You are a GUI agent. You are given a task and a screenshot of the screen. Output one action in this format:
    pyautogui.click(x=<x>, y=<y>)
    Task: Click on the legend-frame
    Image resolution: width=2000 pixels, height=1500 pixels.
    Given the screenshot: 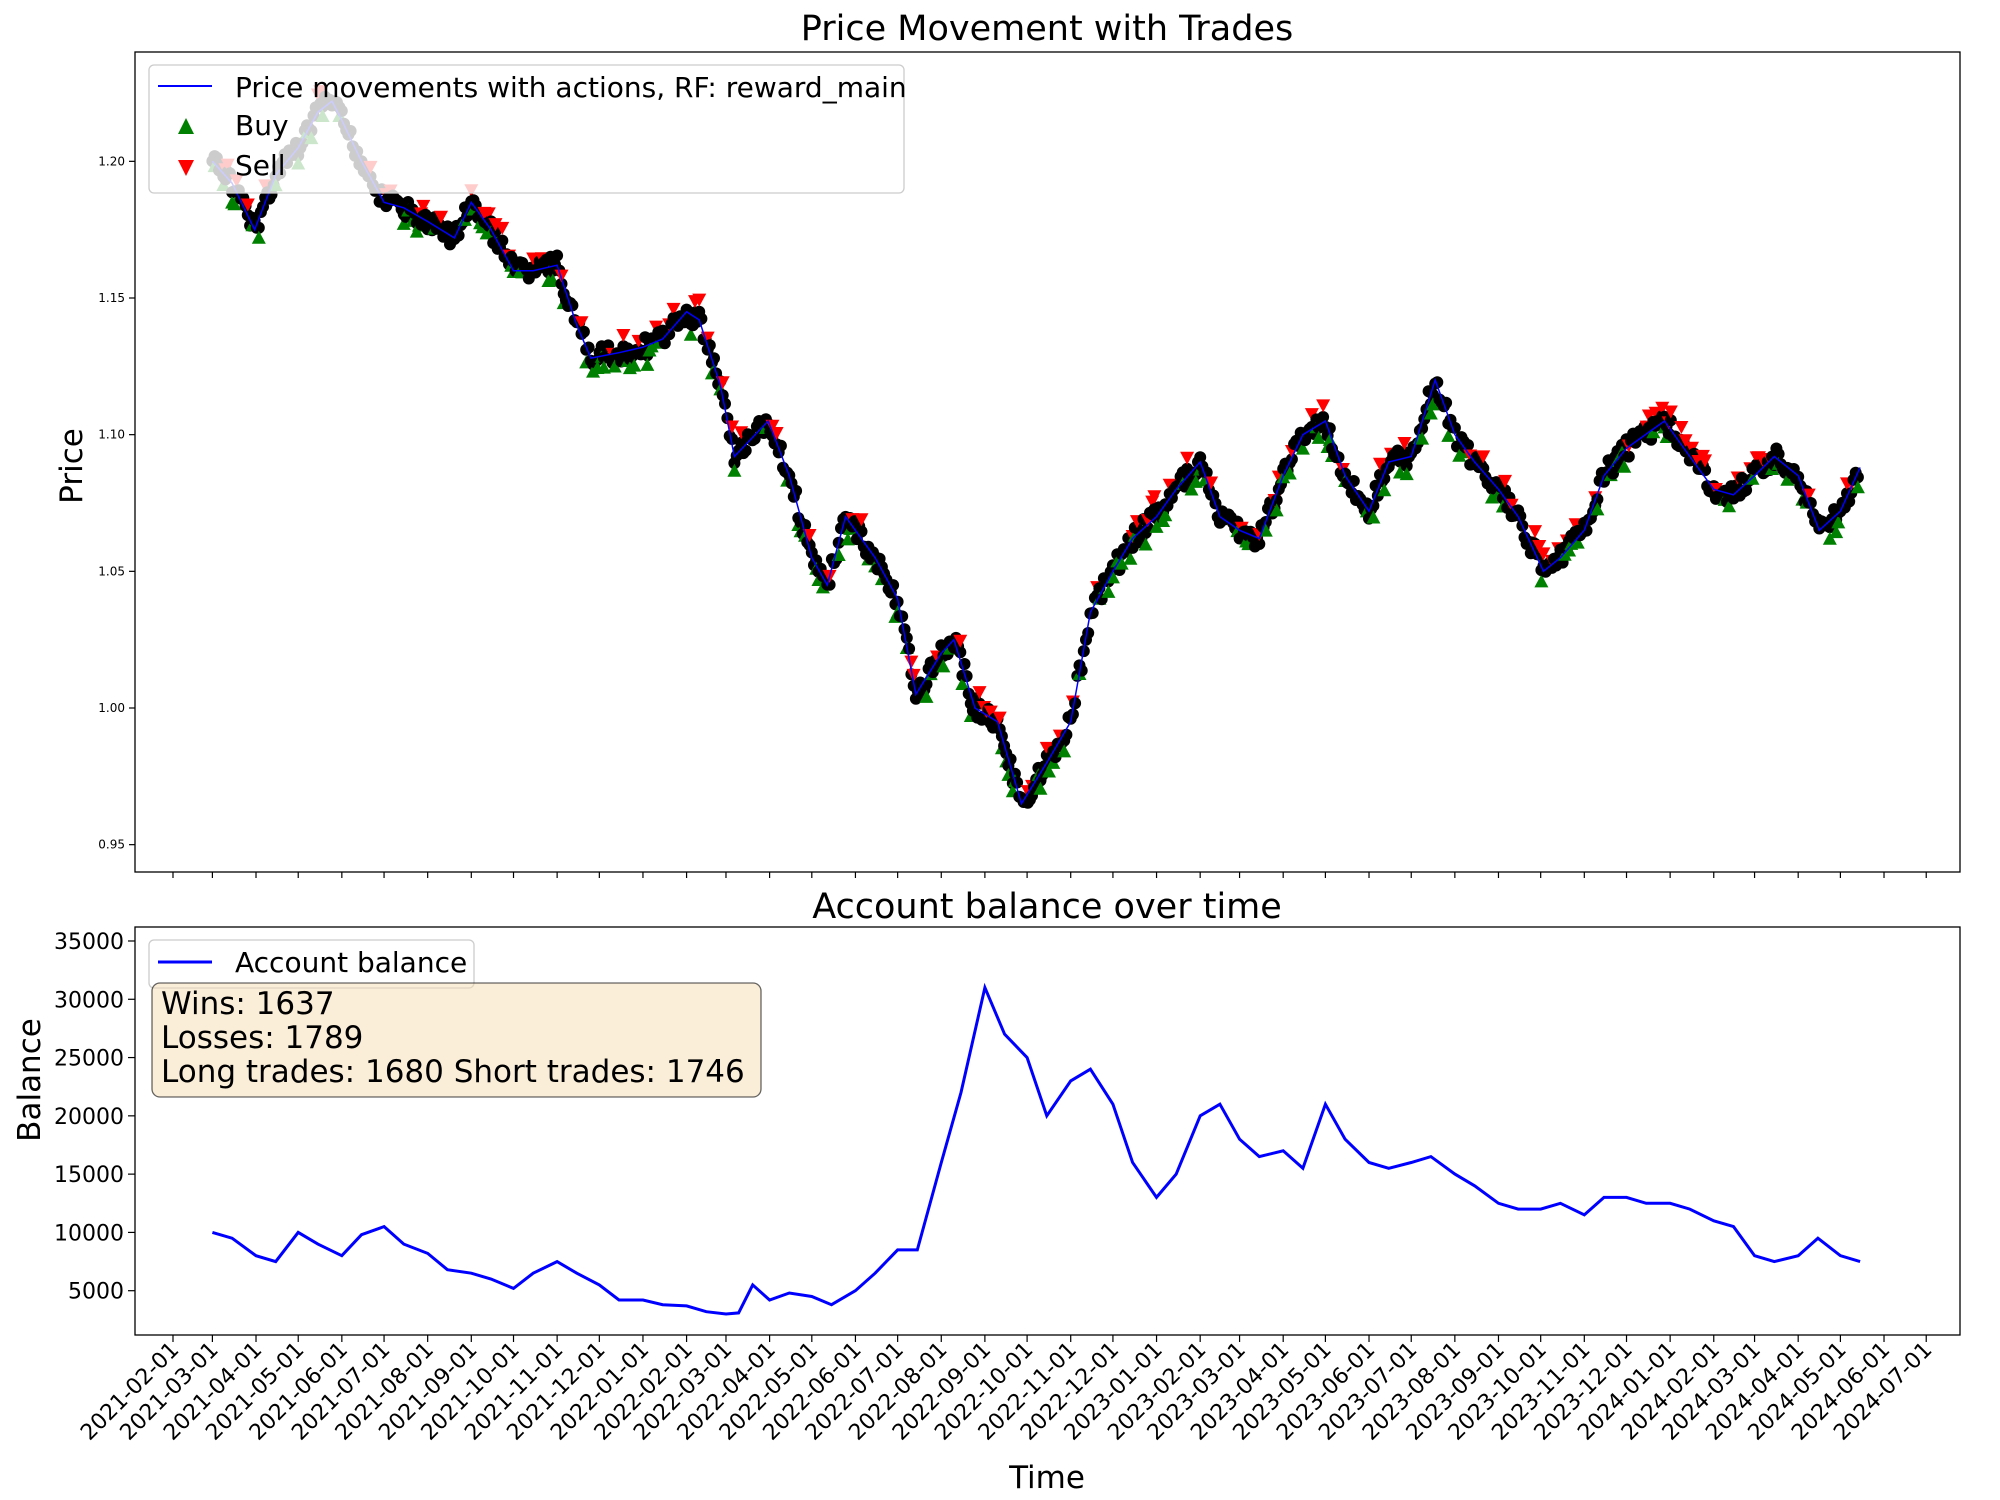 What is the action you would take?
    pyautogui.click(x=526, y=129)
    